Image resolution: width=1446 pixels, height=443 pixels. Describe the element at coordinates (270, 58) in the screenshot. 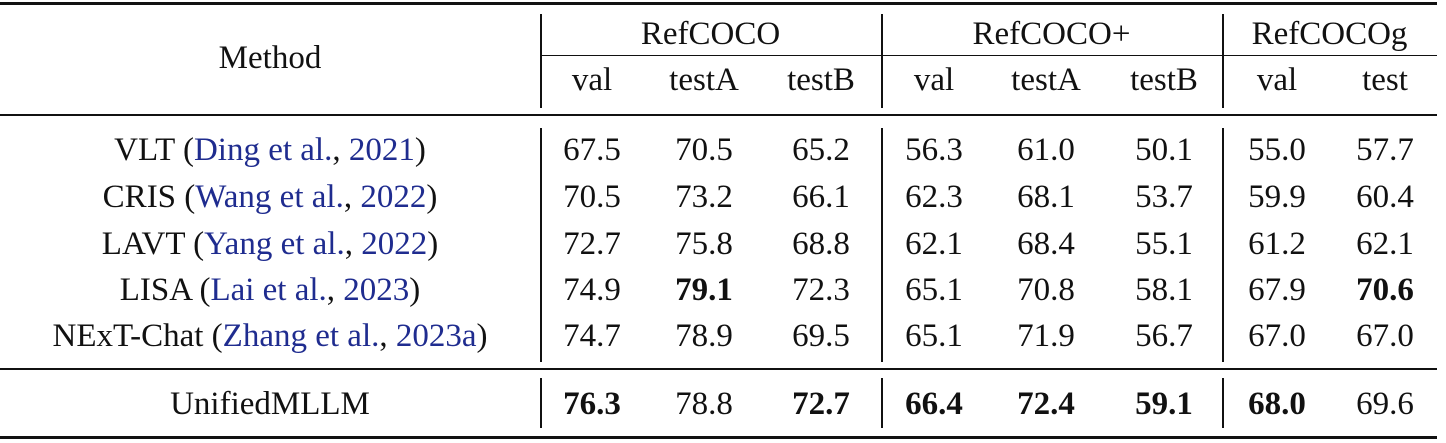

I see `method-header: Method` at that location.